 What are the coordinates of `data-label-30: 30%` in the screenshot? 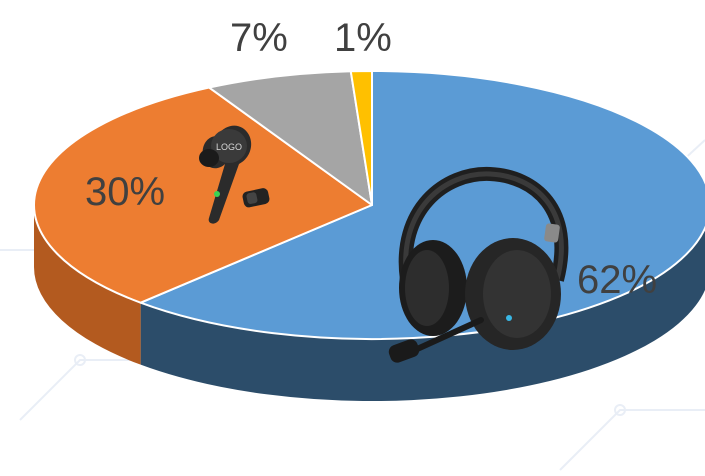 It's located at (125, 192).